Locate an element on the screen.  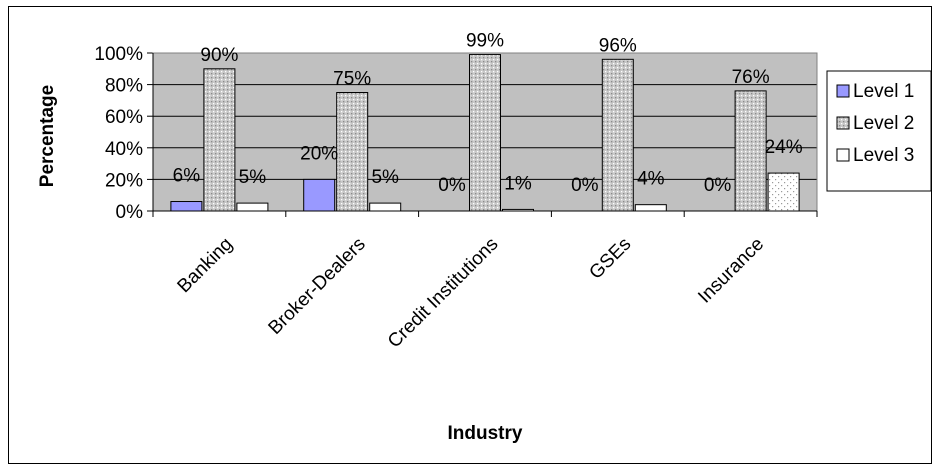
y-axis-title: Percentage is located at coordinates (47, 136).